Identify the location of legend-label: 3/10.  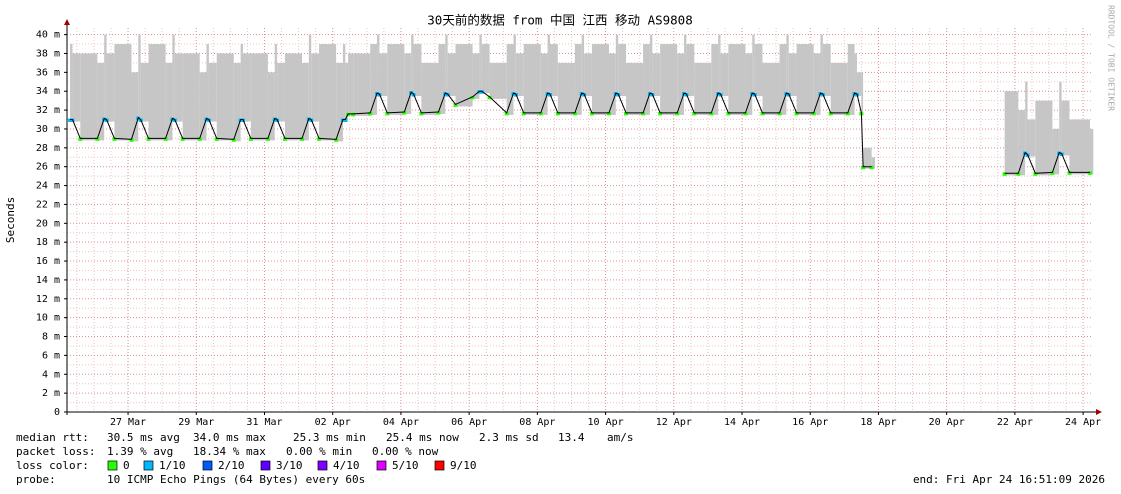
(289, 465).